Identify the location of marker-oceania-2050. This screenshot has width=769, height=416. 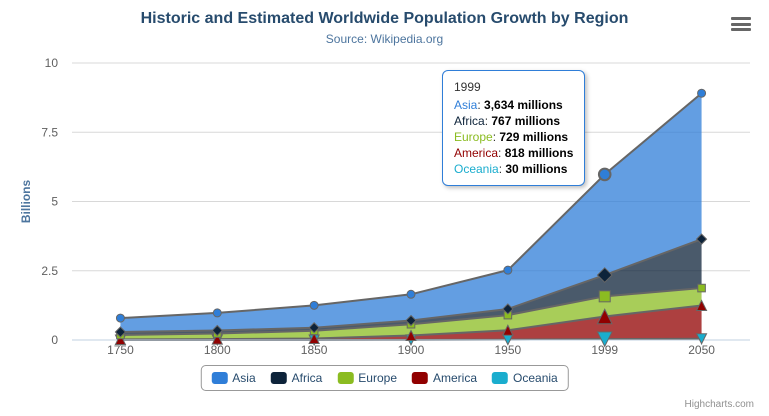
(701, 339).